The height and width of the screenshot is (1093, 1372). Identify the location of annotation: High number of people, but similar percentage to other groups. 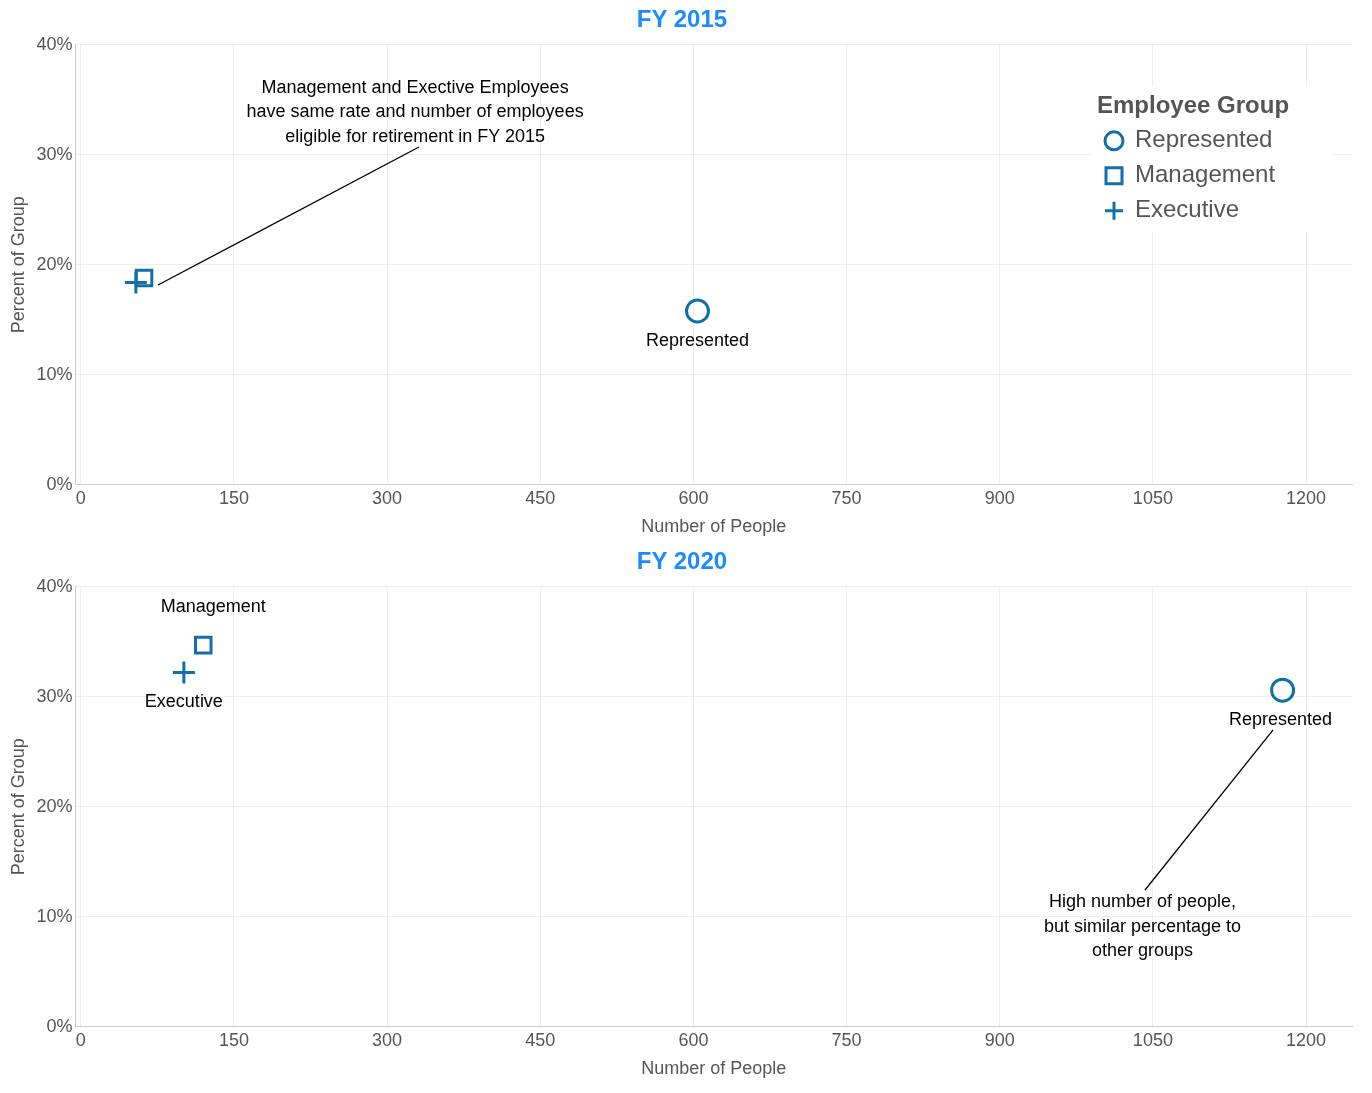
(1143, 926).